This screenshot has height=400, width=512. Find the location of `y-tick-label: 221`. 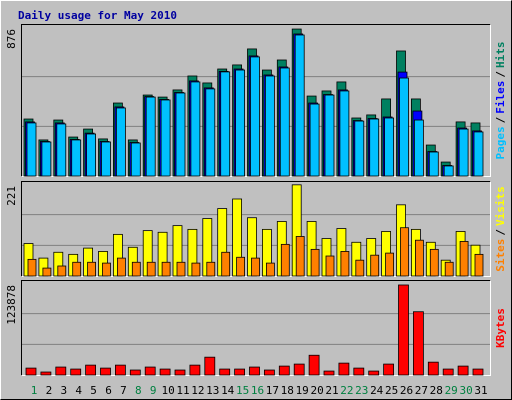

y-tick-label: 221 is located at coordinates (11, 196).